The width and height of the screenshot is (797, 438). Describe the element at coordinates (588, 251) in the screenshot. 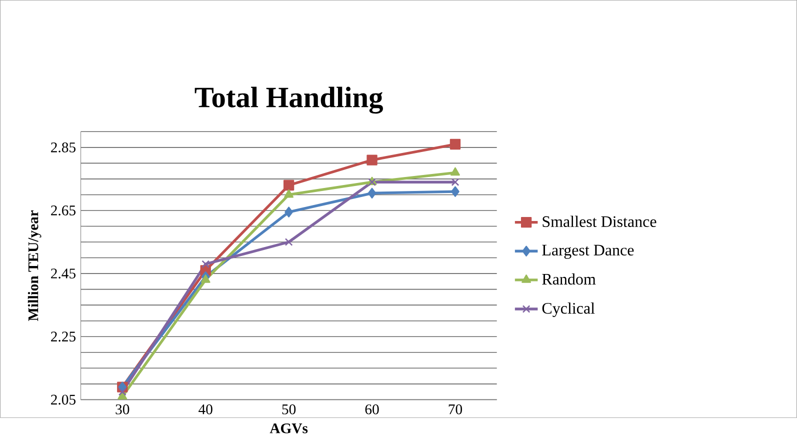

I see `legend-label: Largest Dance` at that location.